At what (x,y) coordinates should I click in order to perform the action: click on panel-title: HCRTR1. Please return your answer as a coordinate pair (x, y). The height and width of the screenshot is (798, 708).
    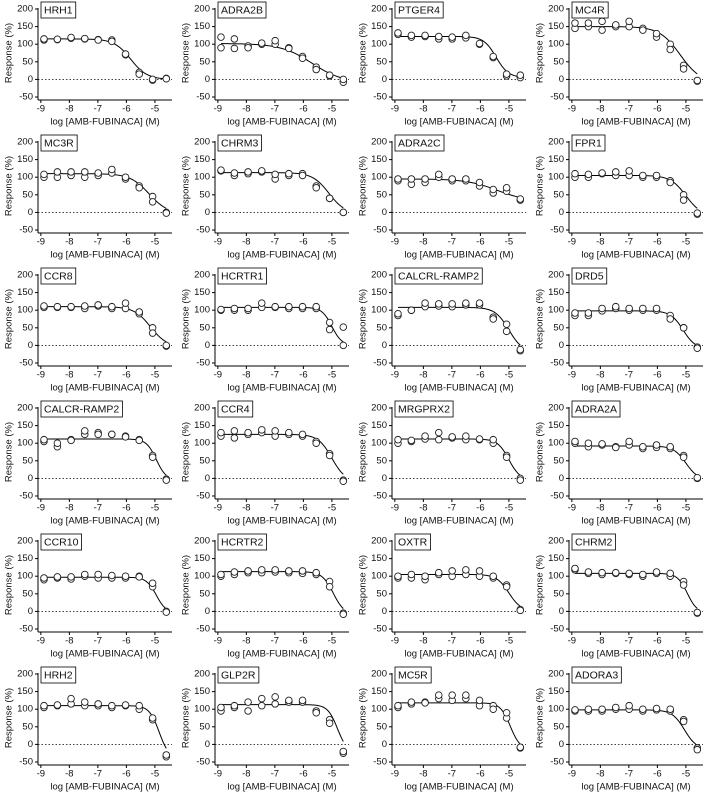
    Looking at the image, I should click on (242, 276).